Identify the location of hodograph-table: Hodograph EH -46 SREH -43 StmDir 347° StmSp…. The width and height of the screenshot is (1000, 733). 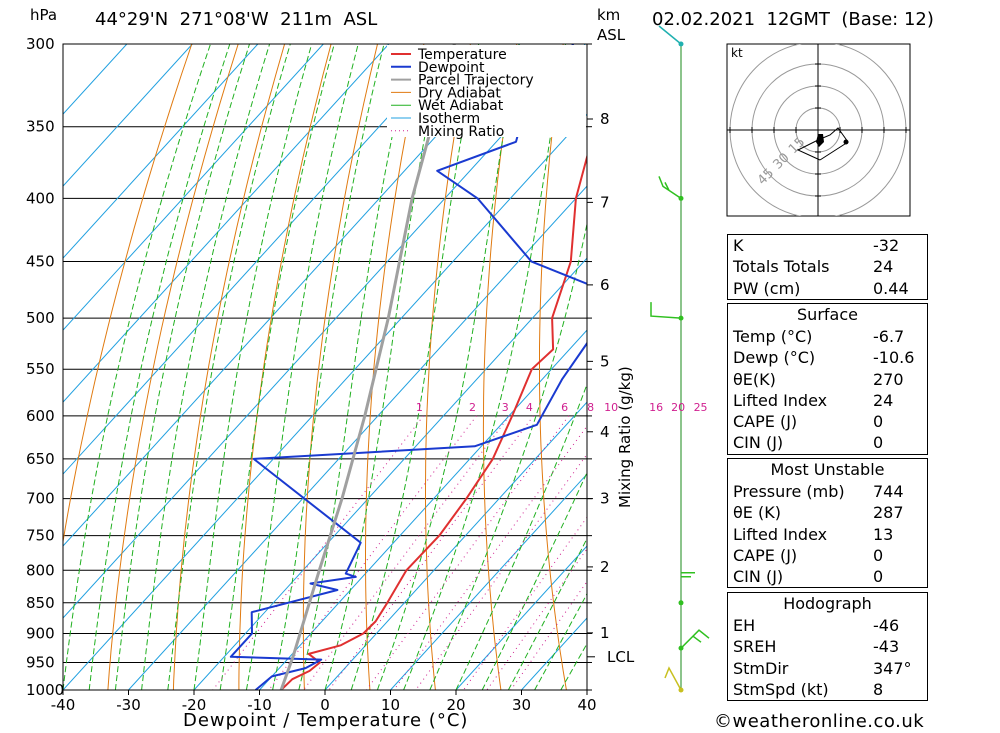
(827, 647).